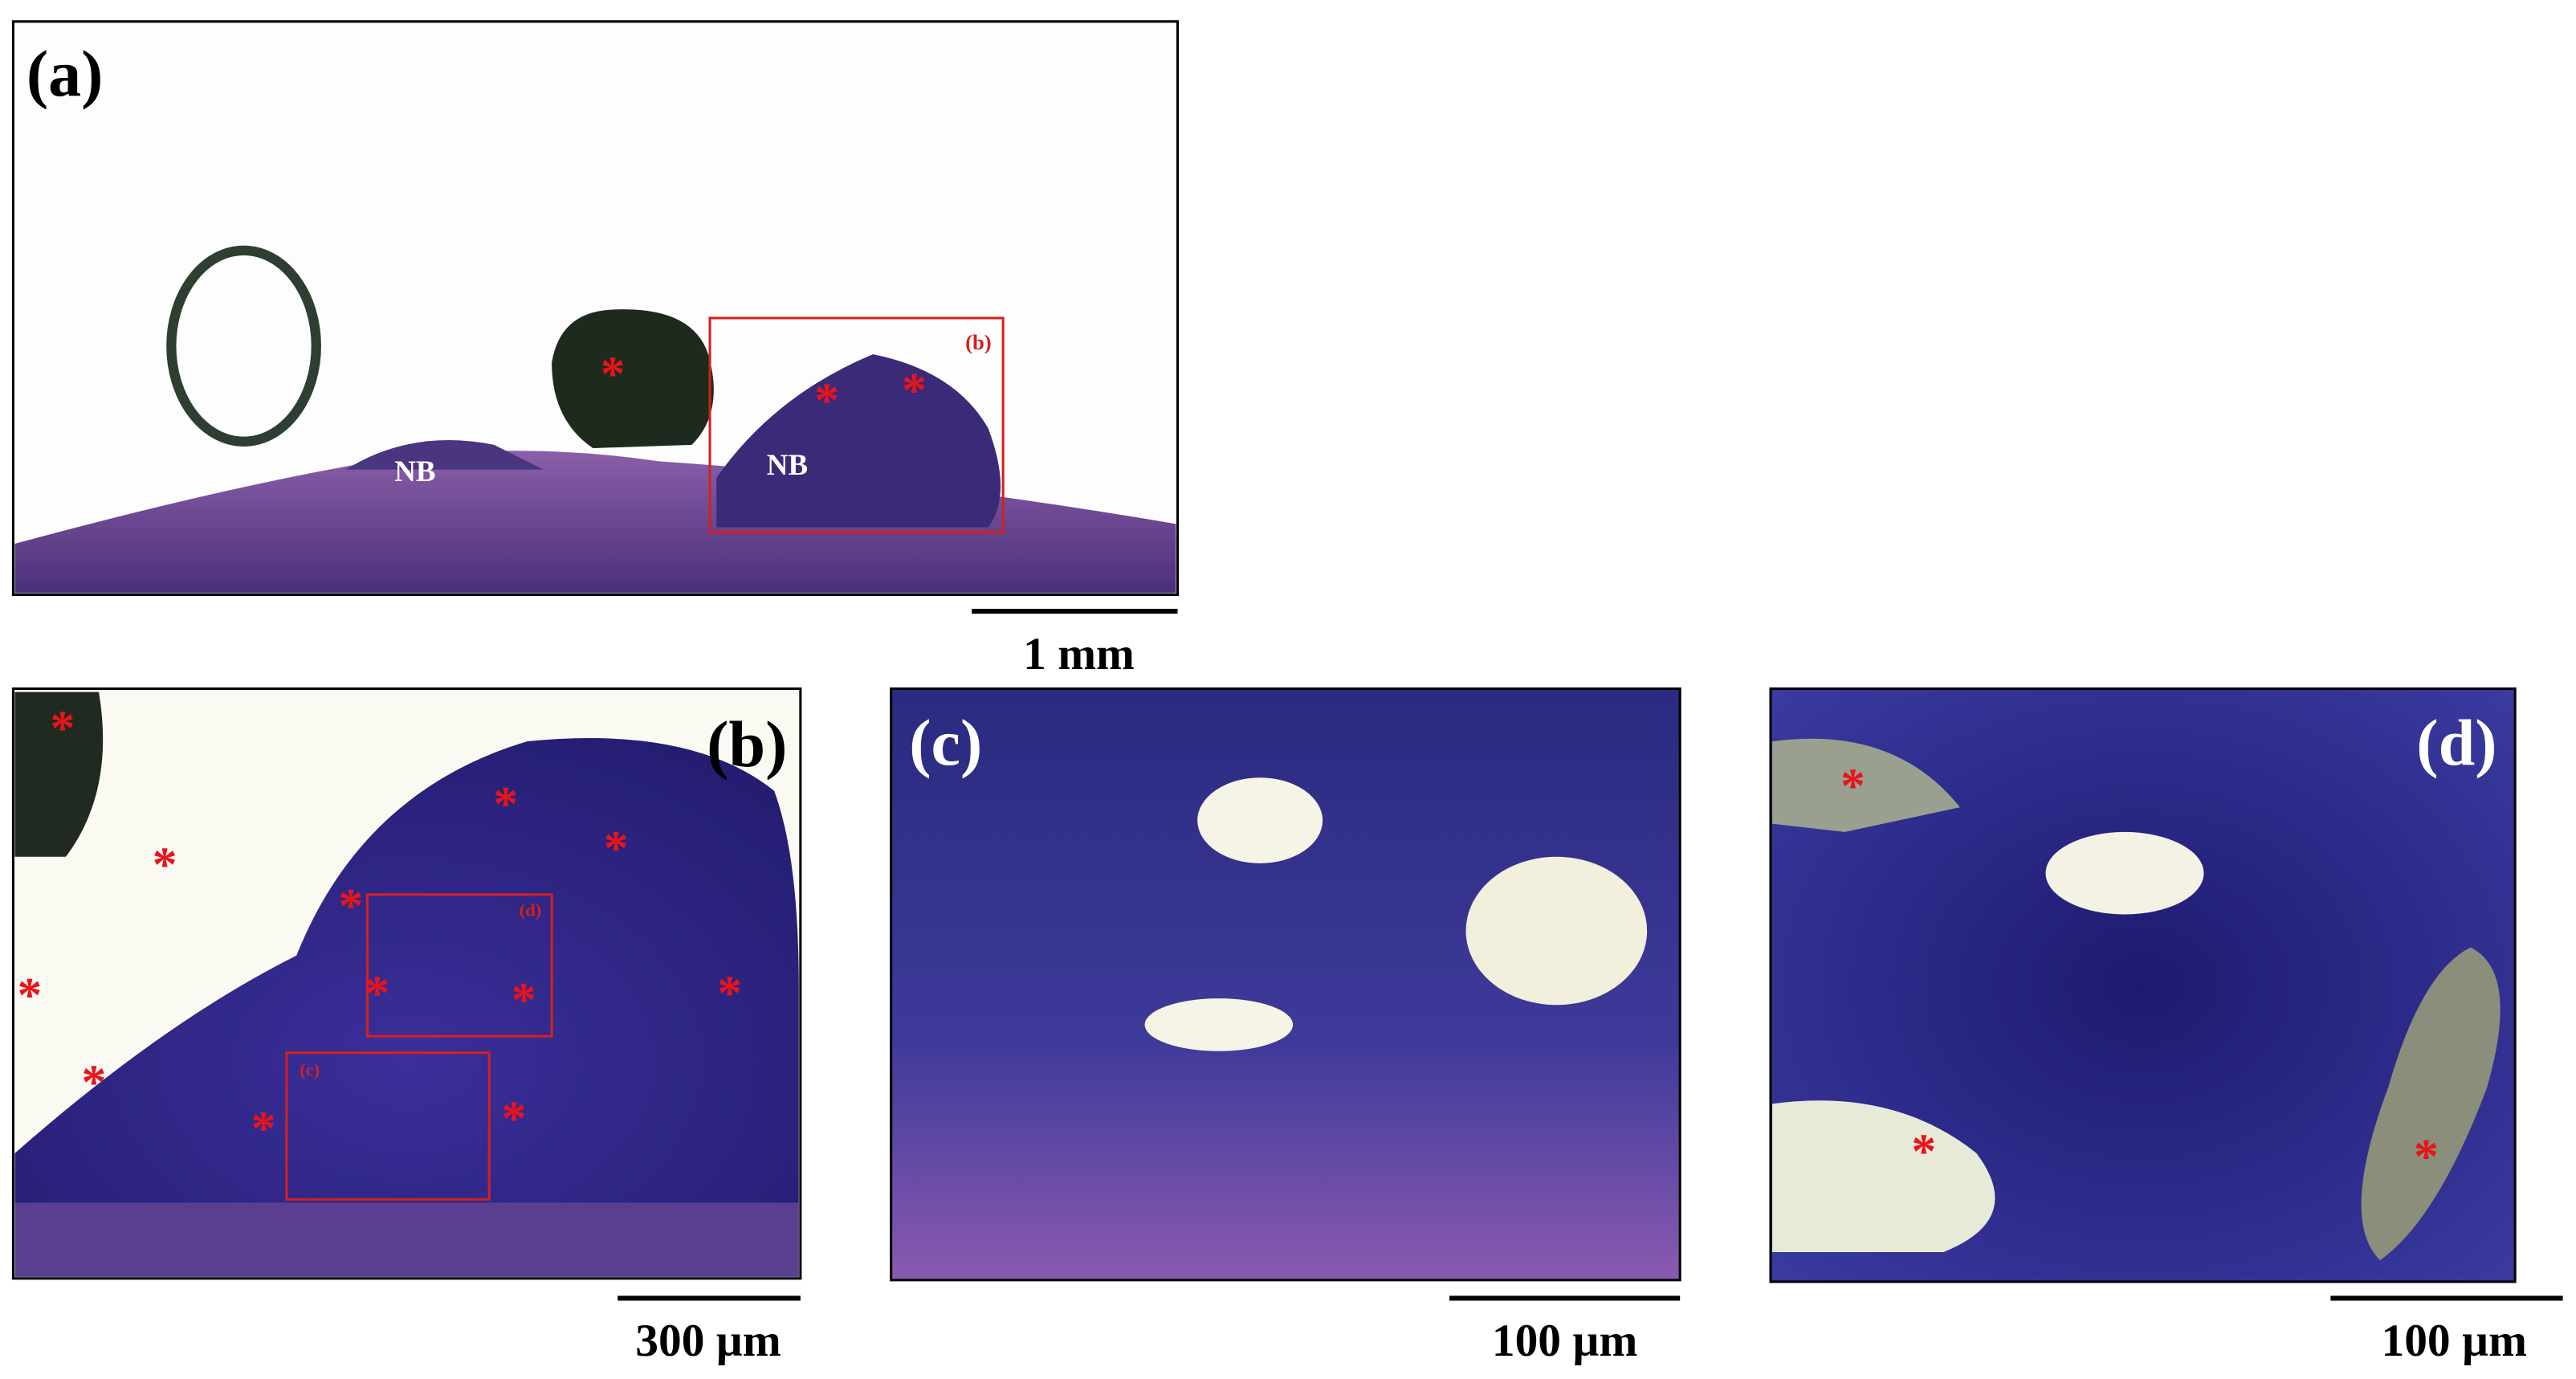  I want to click on inset-label: (d), so click(531, 910).